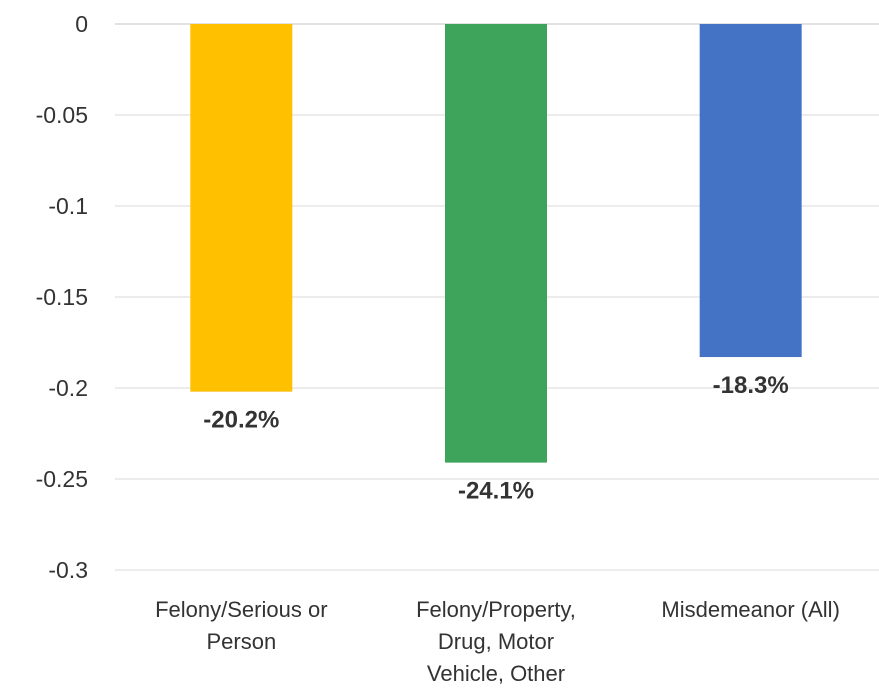 Image resolution: width=879 pixels, height=694 pixels. I want to click on x-category-label: Misdemeanor (All), so click(750, 609).